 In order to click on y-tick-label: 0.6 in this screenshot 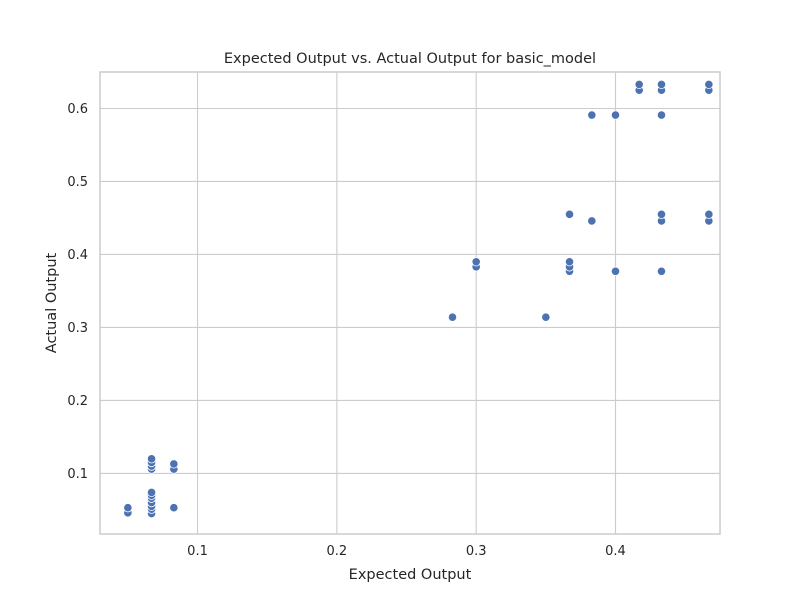, I will do `click(77, 109)`.